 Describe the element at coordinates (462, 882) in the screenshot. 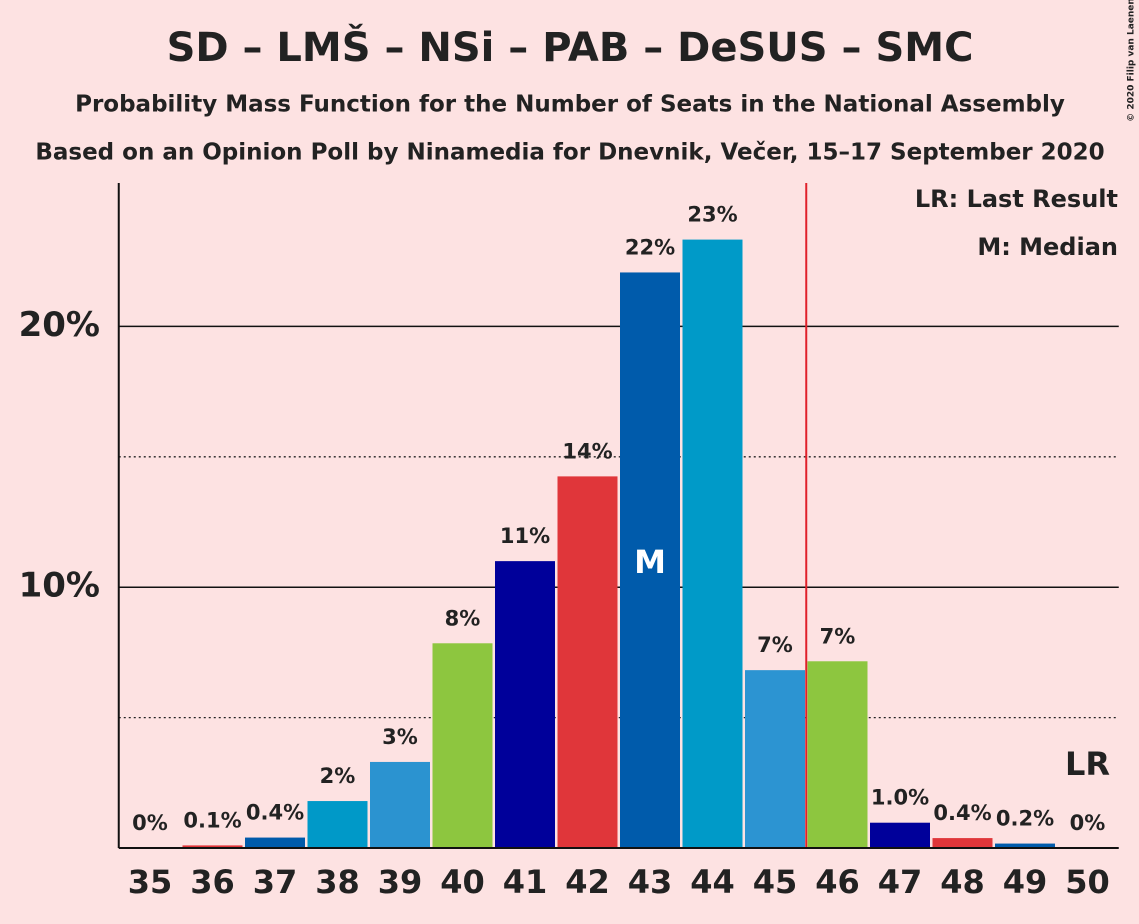

I see `x-tick-label: 40` at that location.